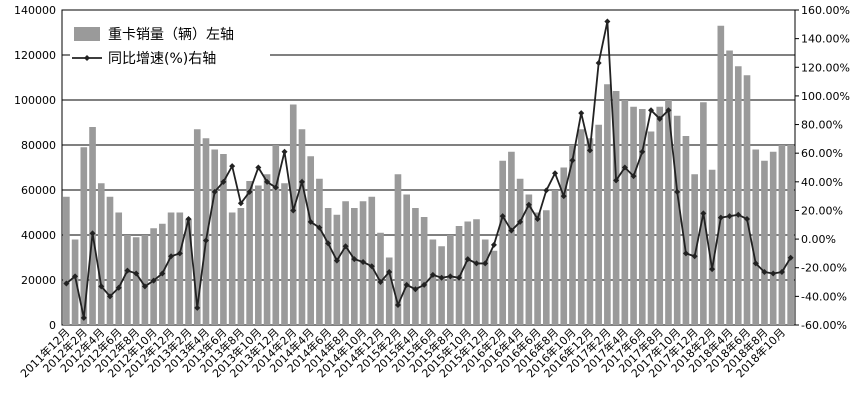 This screenshot has height=412, width=860. I want to click on y2-tick-label: 160.00%, so click(825, 10).